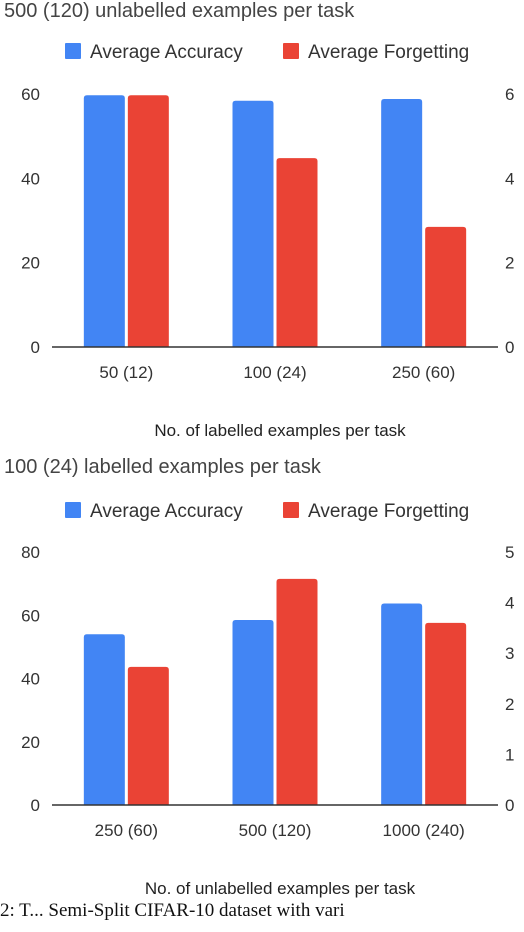  What do you see at coordinates (509, 653) in the screenshot?
I see `y-tick-right: 3` at bounding box center [509, 653].